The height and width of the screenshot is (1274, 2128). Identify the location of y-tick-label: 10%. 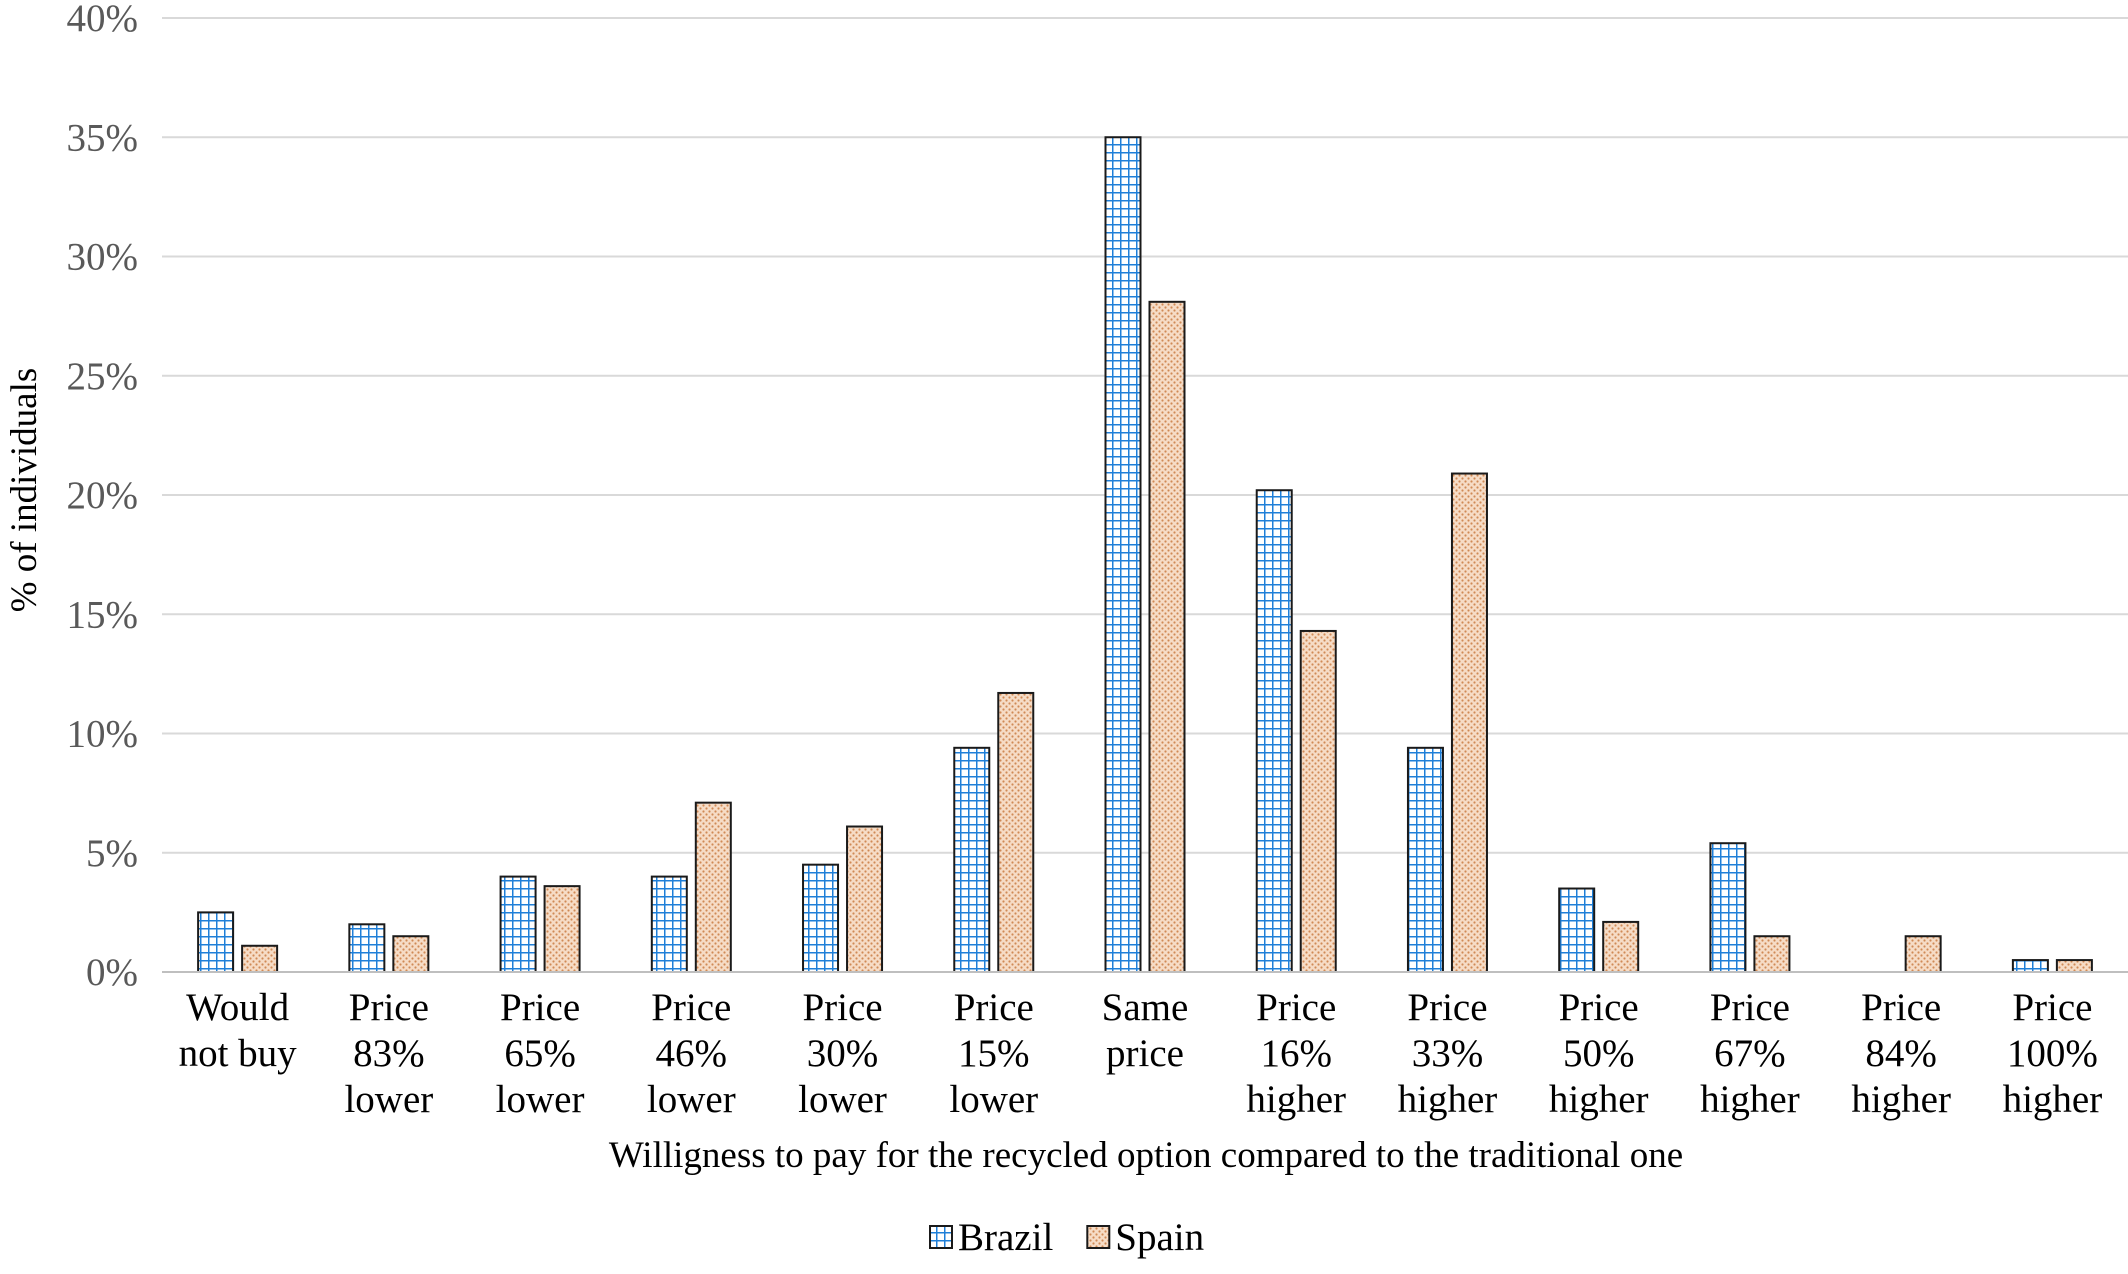
(103, 734).